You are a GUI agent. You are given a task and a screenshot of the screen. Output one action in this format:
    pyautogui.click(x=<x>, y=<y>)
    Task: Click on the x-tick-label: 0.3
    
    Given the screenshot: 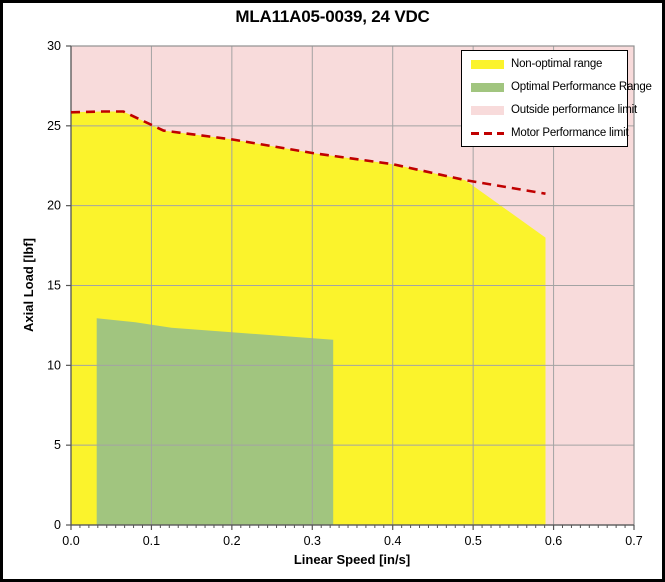 What is the action you would take?
    pyautogui.click(x=312, y=541)
    